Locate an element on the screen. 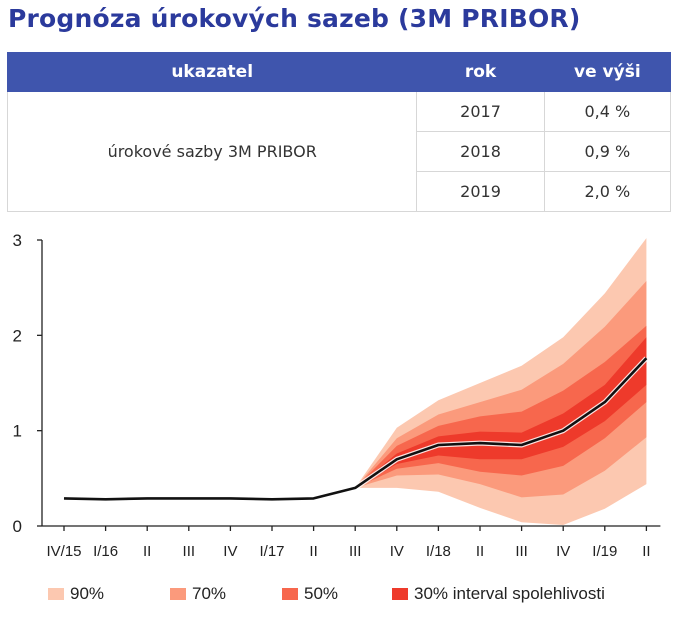 The height and width of the screenshot is (618, 683). legend-label-90: 90% is located at coordinates (87, 593).